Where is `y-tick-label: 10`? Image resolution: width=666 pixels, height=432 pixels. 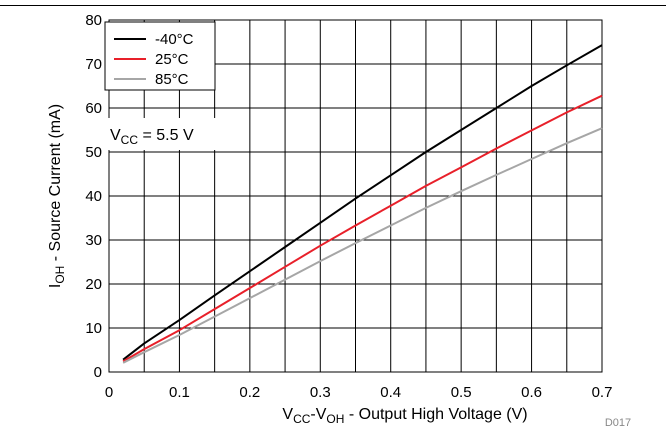
y-tick-label: 10 is located at coordinates (93, 328).